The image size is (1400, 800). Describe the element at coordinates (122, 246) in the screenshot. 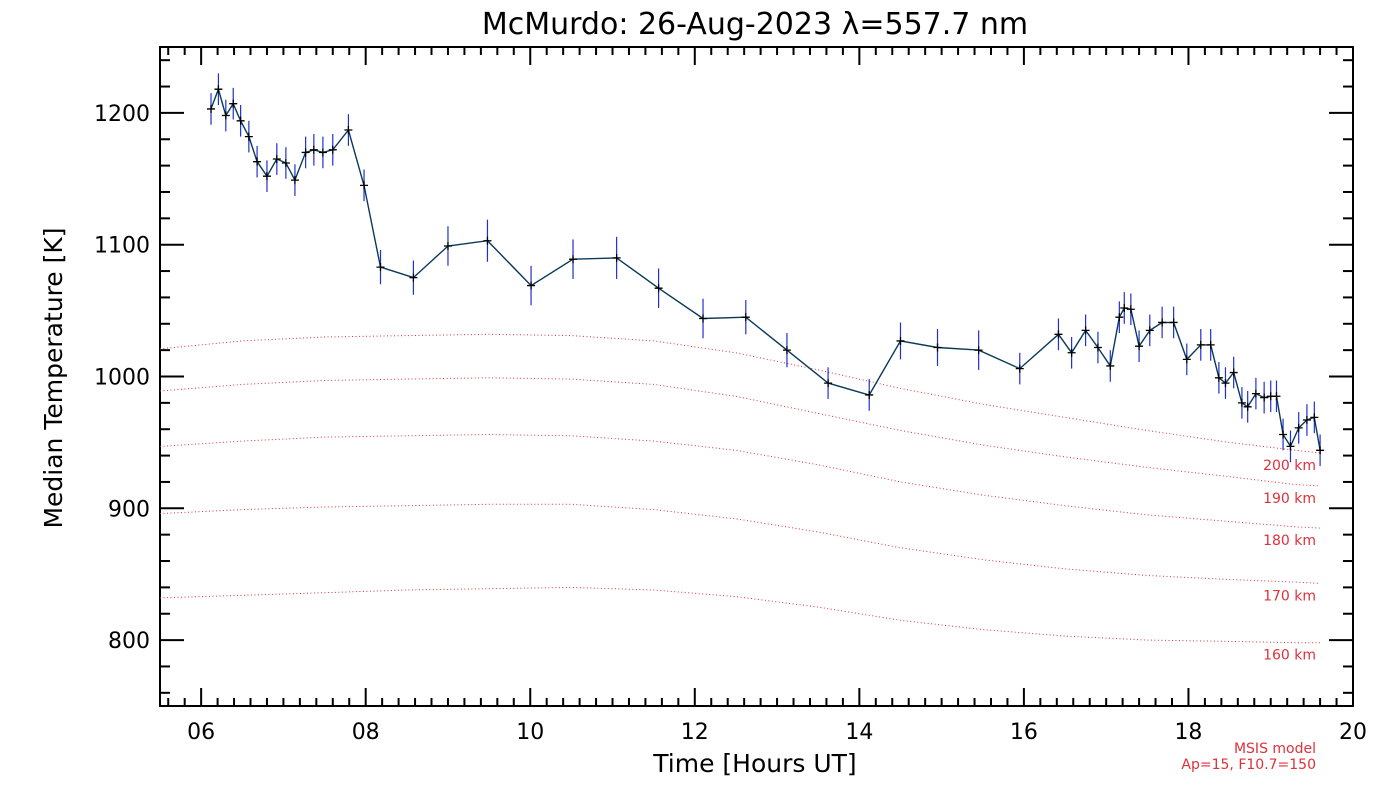

I see `y-tick-label: 1100` at that location.